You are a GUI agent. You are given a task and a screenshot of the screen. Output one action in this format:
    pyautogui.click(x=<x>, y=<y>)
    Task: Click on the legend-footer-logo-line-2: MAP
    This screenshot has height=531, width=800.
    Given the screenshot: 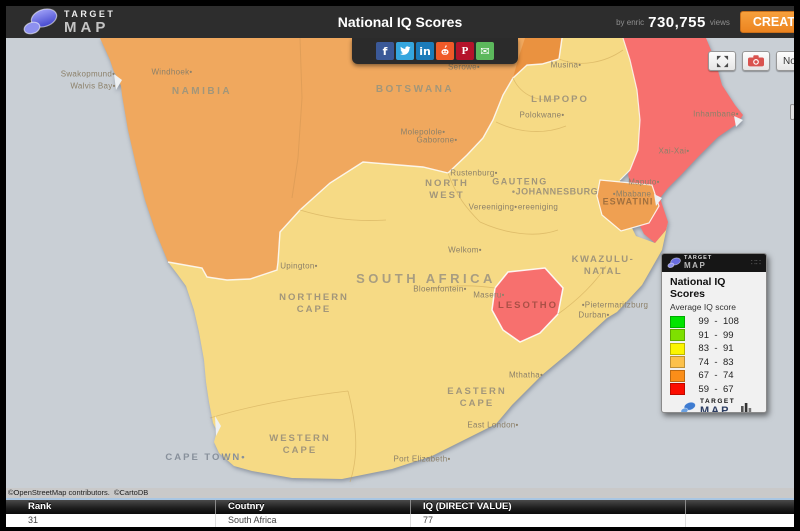 What is the action you would take?
    pyautogui.click(x=715, y=408)
    